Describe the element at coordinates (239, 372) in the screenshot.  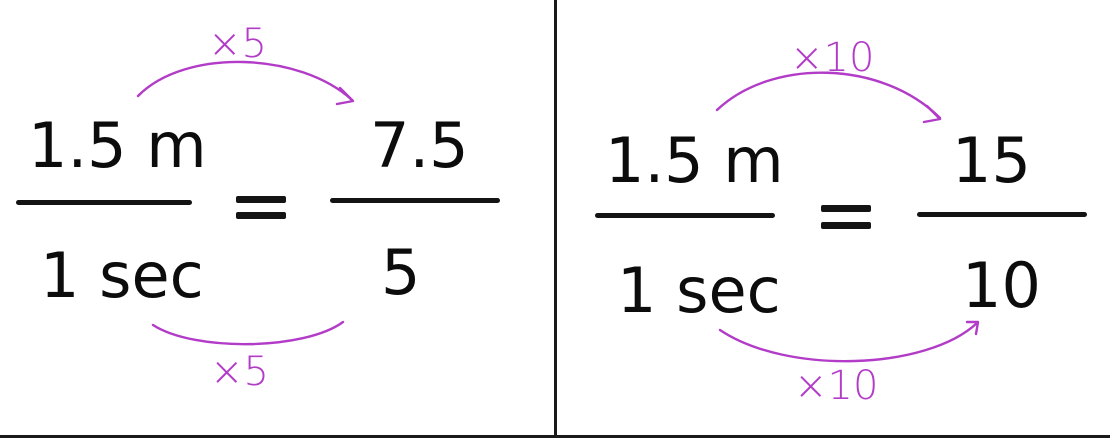
I see `left-bottom-multiplier: ×5` at that location.